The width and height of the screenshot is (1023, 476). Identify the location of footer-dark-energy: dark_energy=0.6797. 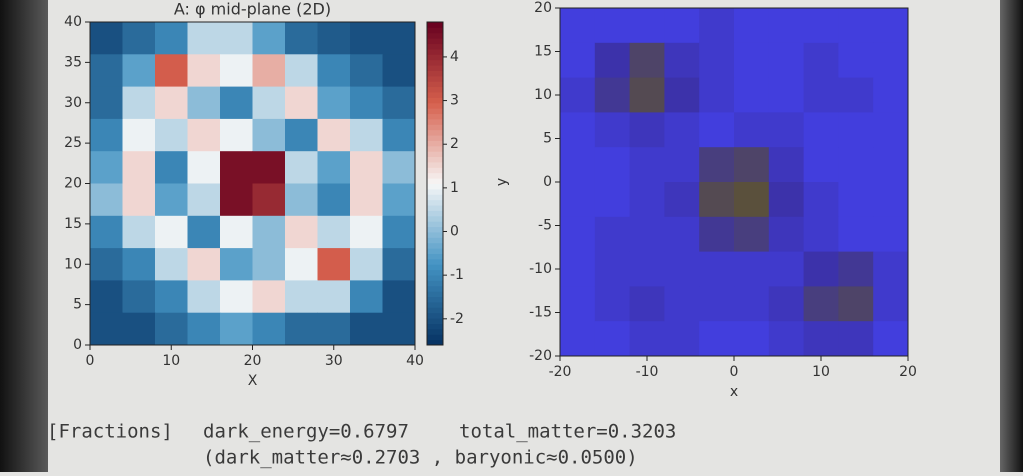
(306, 432).